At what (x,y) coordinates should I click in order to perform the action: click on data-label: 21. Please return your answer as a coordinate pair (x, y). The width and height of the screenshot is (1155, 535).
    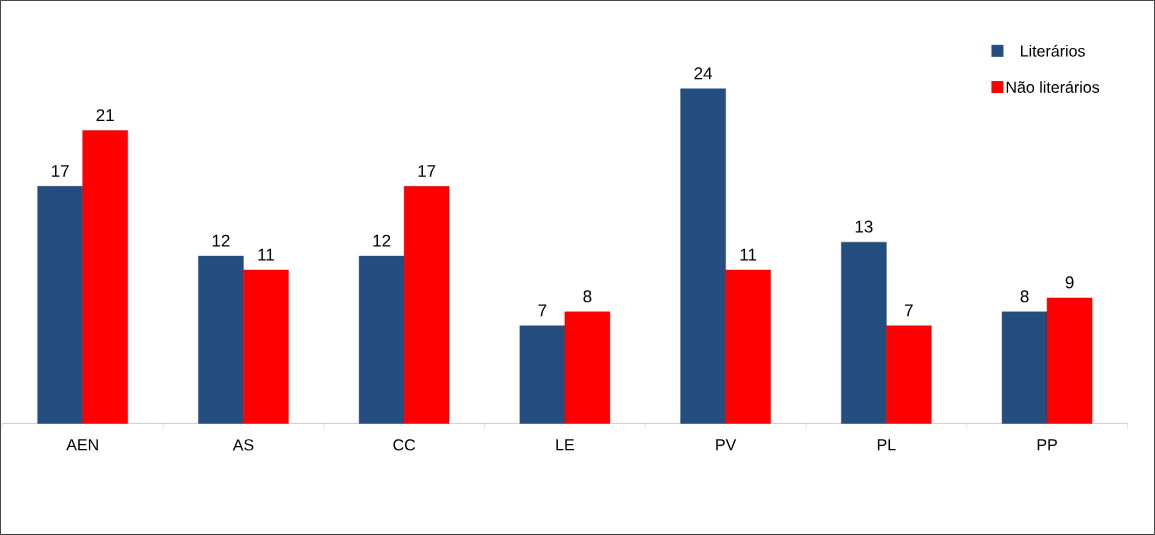
    Looking at the image, I should click on (105, 115).